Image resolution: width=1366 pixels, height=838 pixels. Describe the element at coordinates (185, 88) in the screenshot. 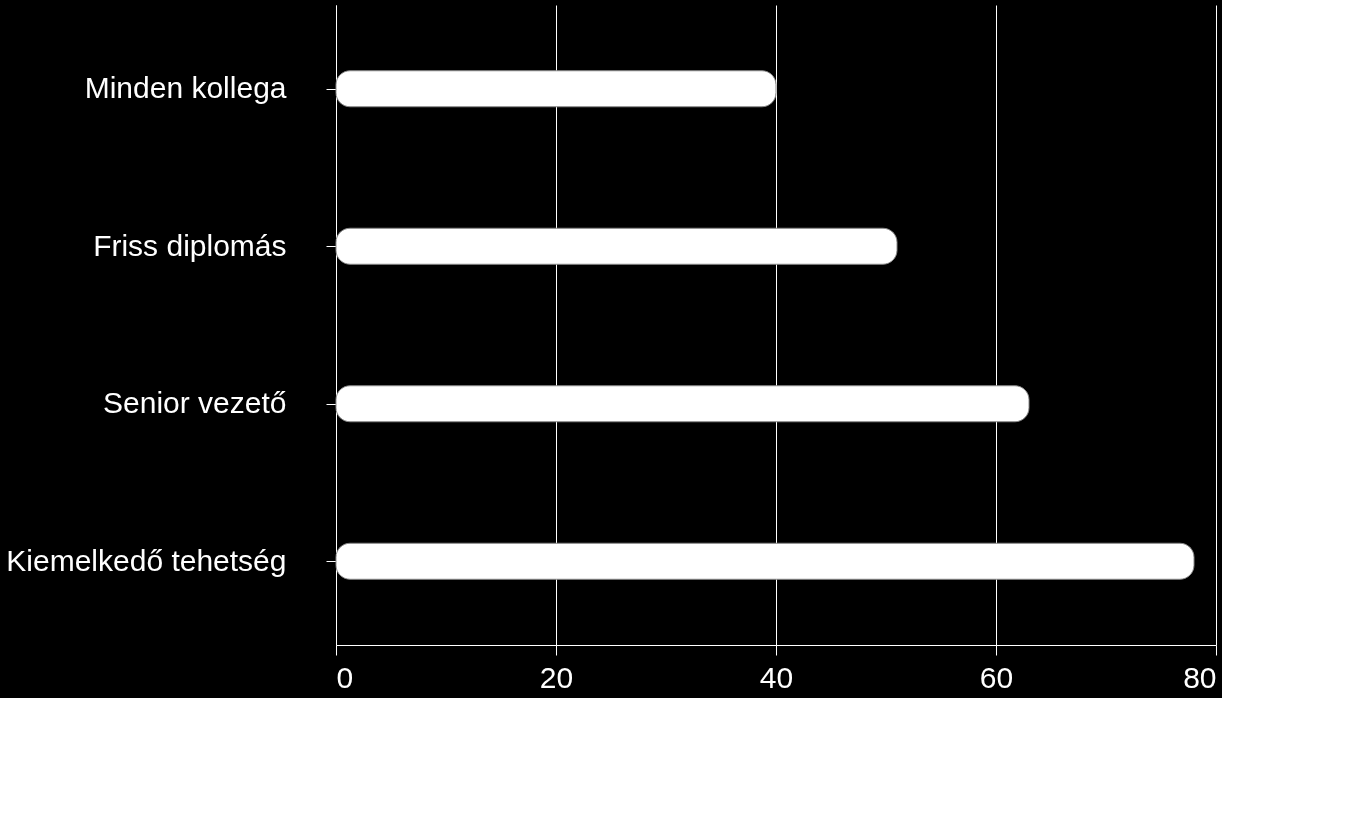

I see `y-tick-label: Minden kollega` at that location.